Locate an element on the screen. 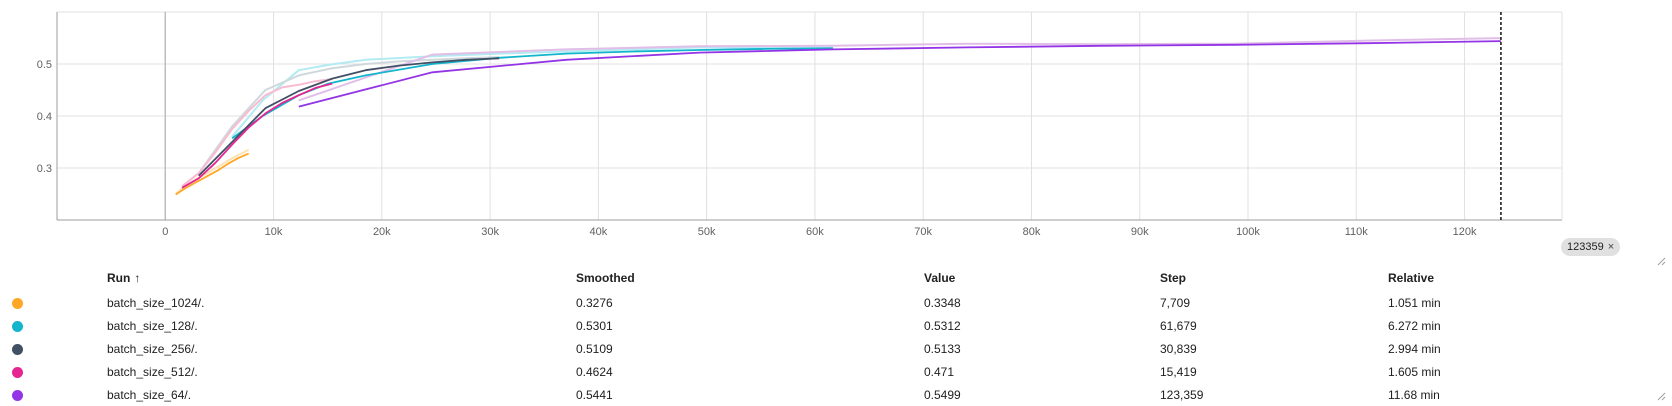 The height and width of the screenshot is (406, 1672). step-cell: 7,709 is located at coordinates (1175, 302).